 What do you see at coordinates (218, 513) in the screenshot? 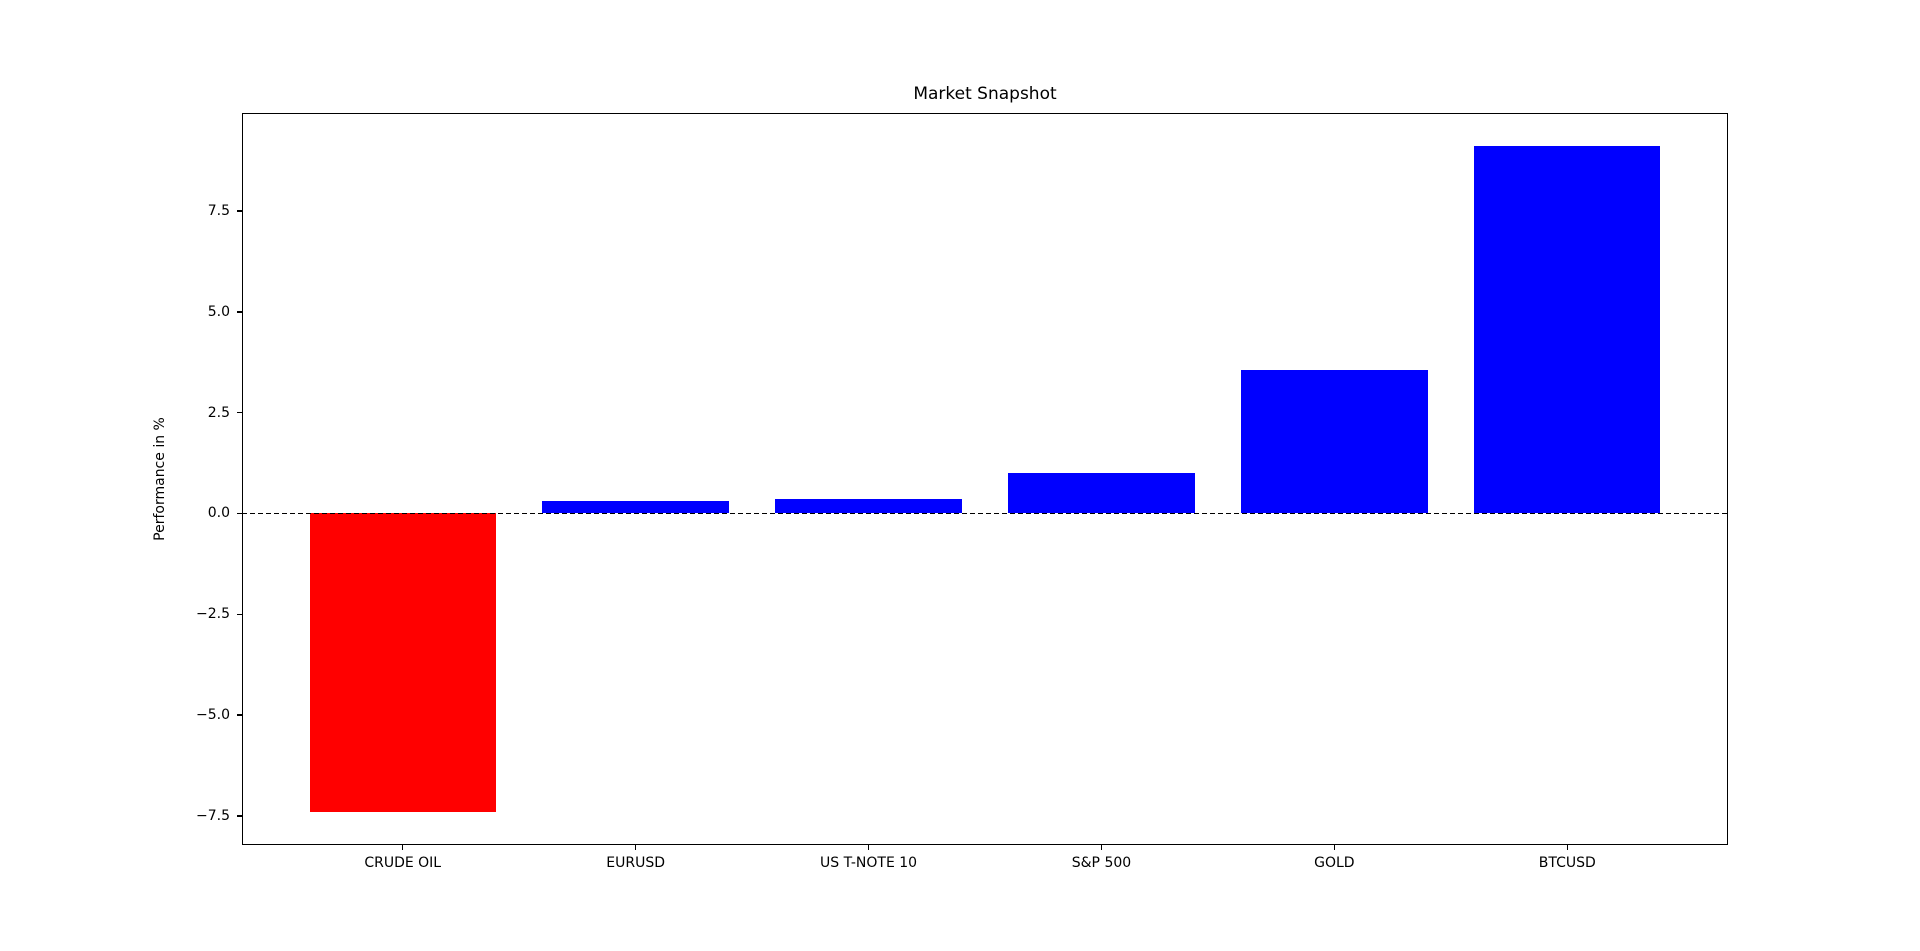
I see `y-tick-label-0: 0.0` at bounding box center [218, 513].